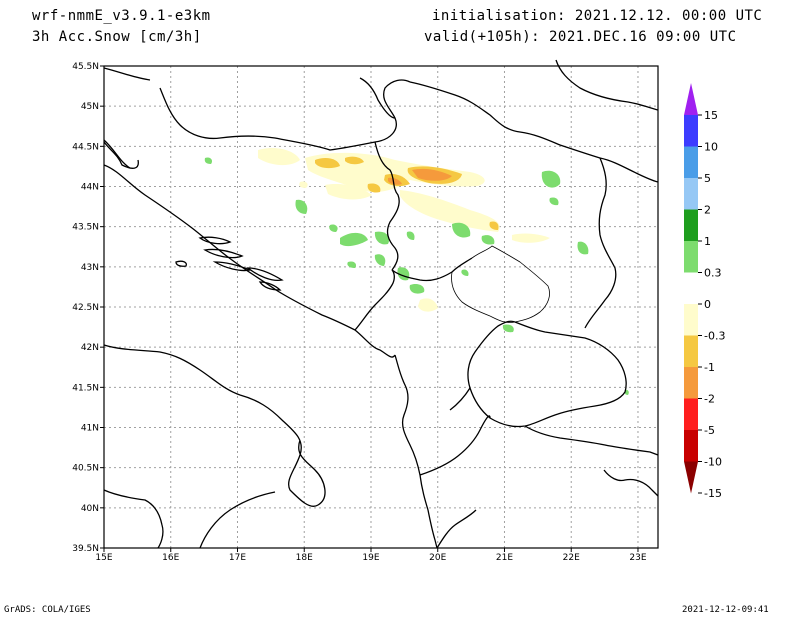 The image size is (800, 618). I want to click on colorbar-arrow-top, so click(691, 99).